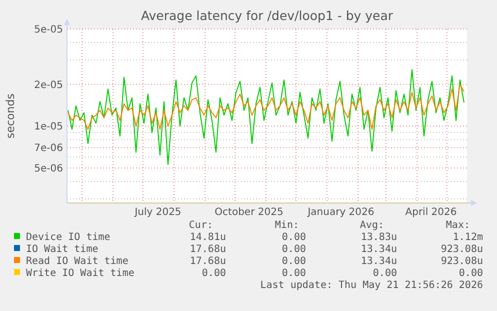  I want to click on legend-label: IO Wait time, so click(62, 249).